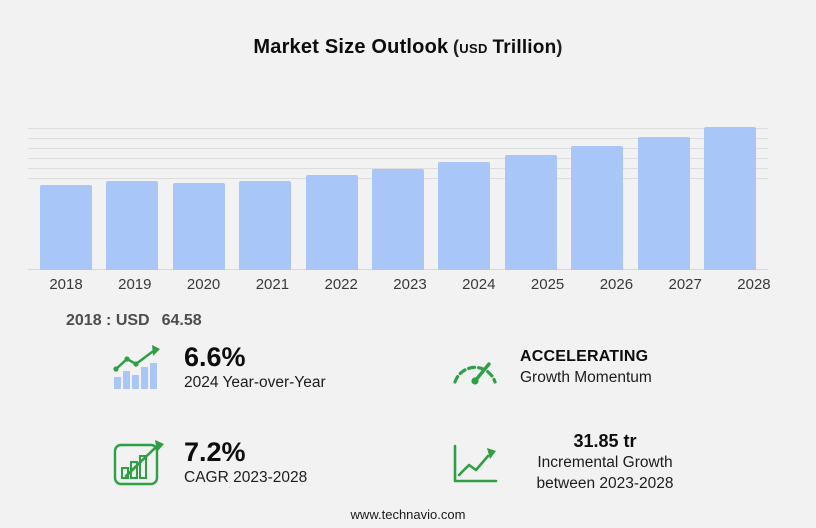 This screenshot has width=816, height=528. What do you see at coordinates (331, 222) in the screenshot?
I see `bar-2022` at bounding box center [331, 222].